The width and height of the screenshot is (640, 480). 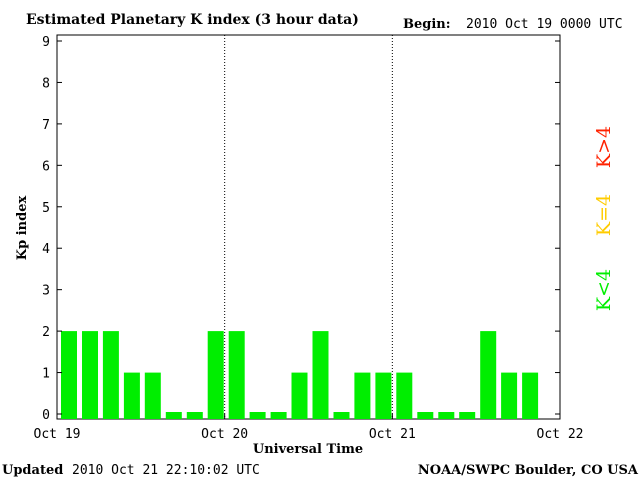 I want to click on begin-label: Begin:, so click(x=427, y=24).